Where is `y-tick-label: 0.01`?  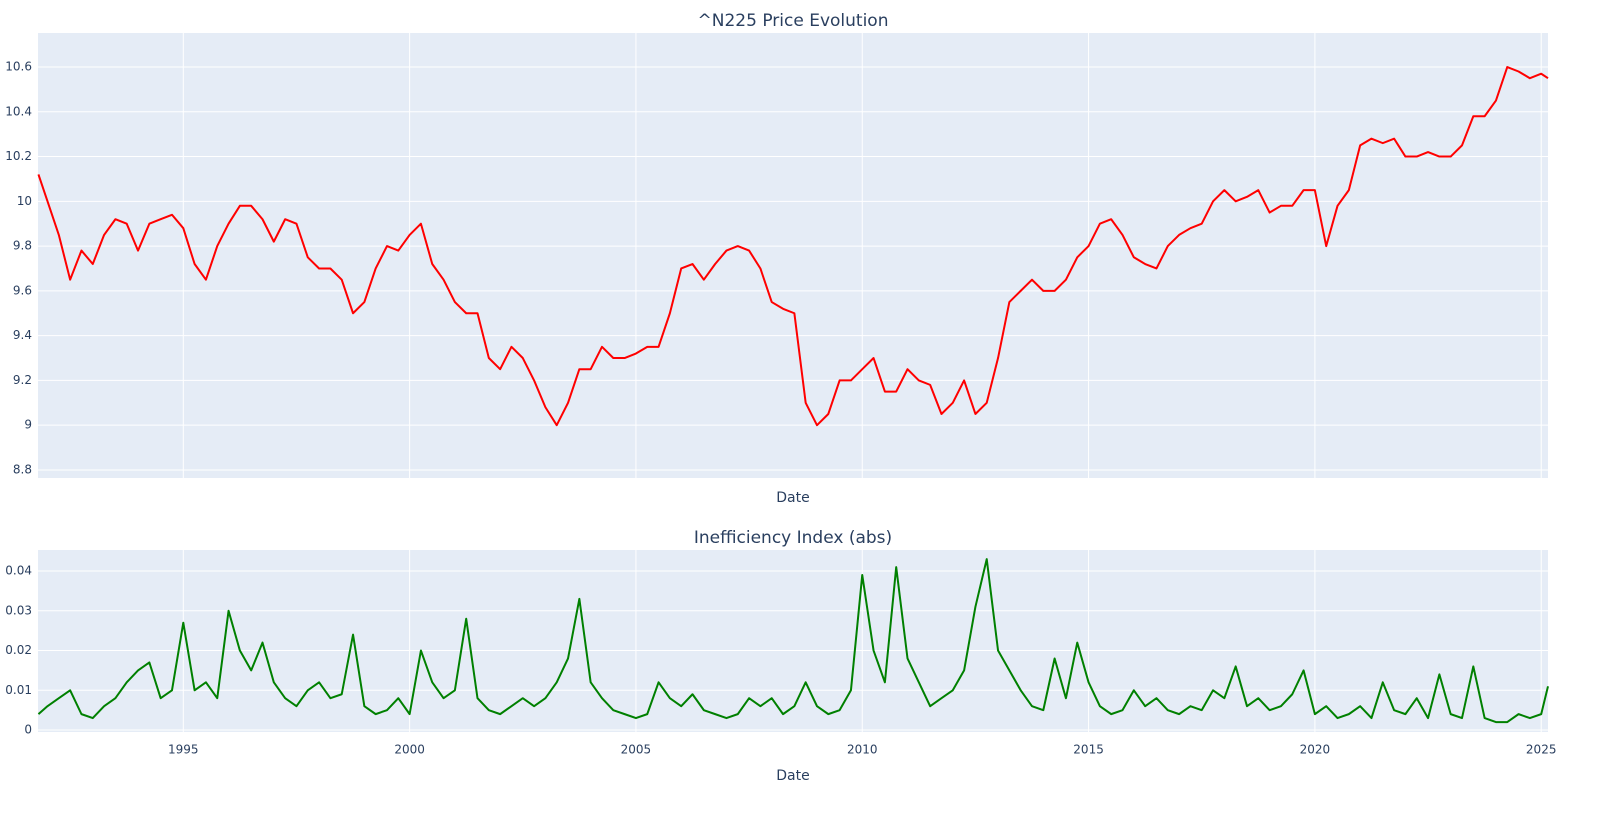
y-tick-label: 0.01 is located at coordinates (18, 690).